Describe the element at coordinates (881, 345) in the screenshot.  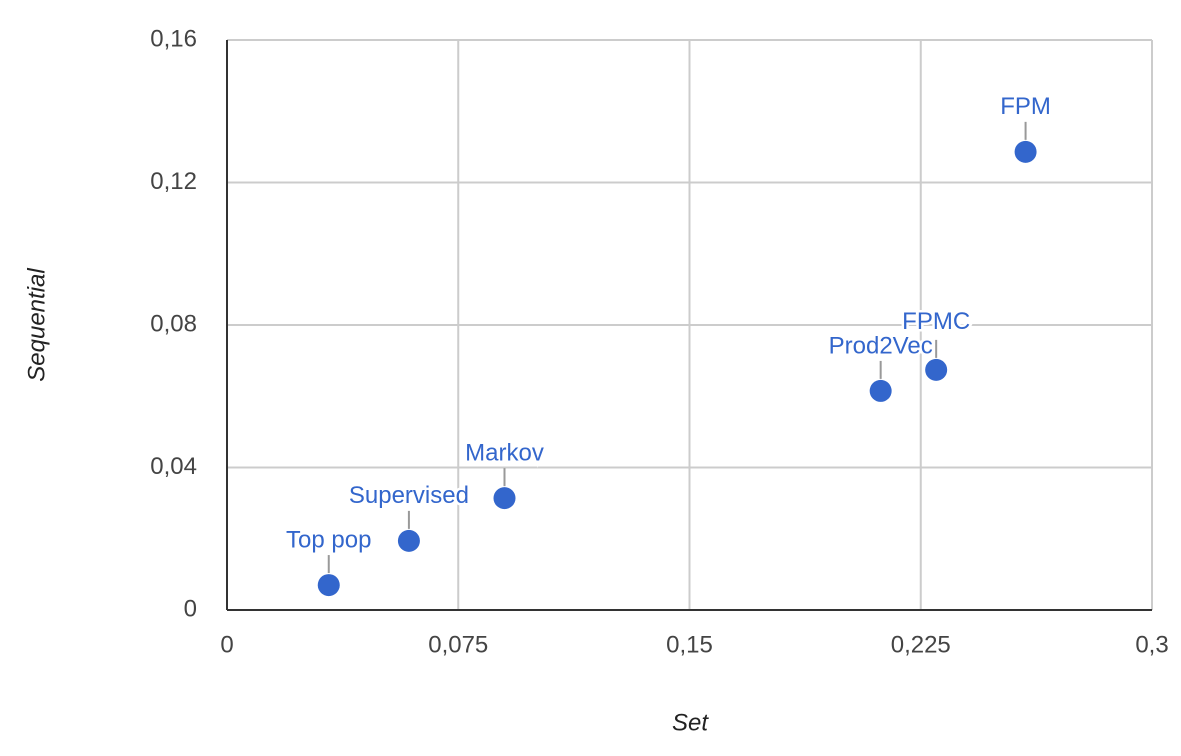
I see `point-label: Prod2Vec` at that location.